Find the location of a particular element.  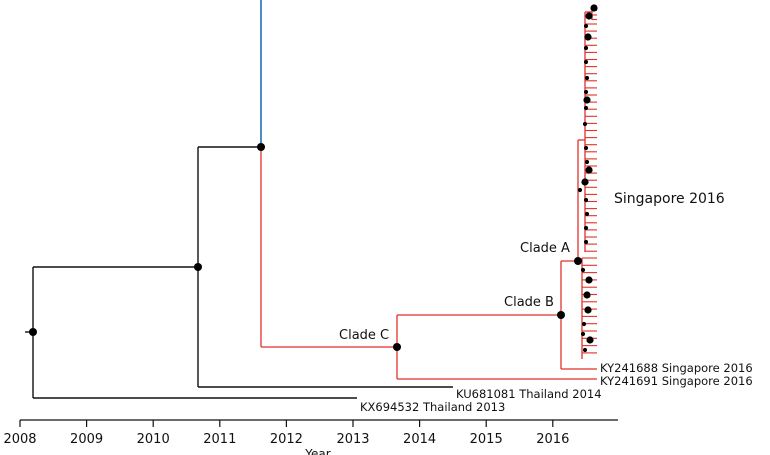

axis-tick-label-2013: 2013 is located at coordinates (352, 439).